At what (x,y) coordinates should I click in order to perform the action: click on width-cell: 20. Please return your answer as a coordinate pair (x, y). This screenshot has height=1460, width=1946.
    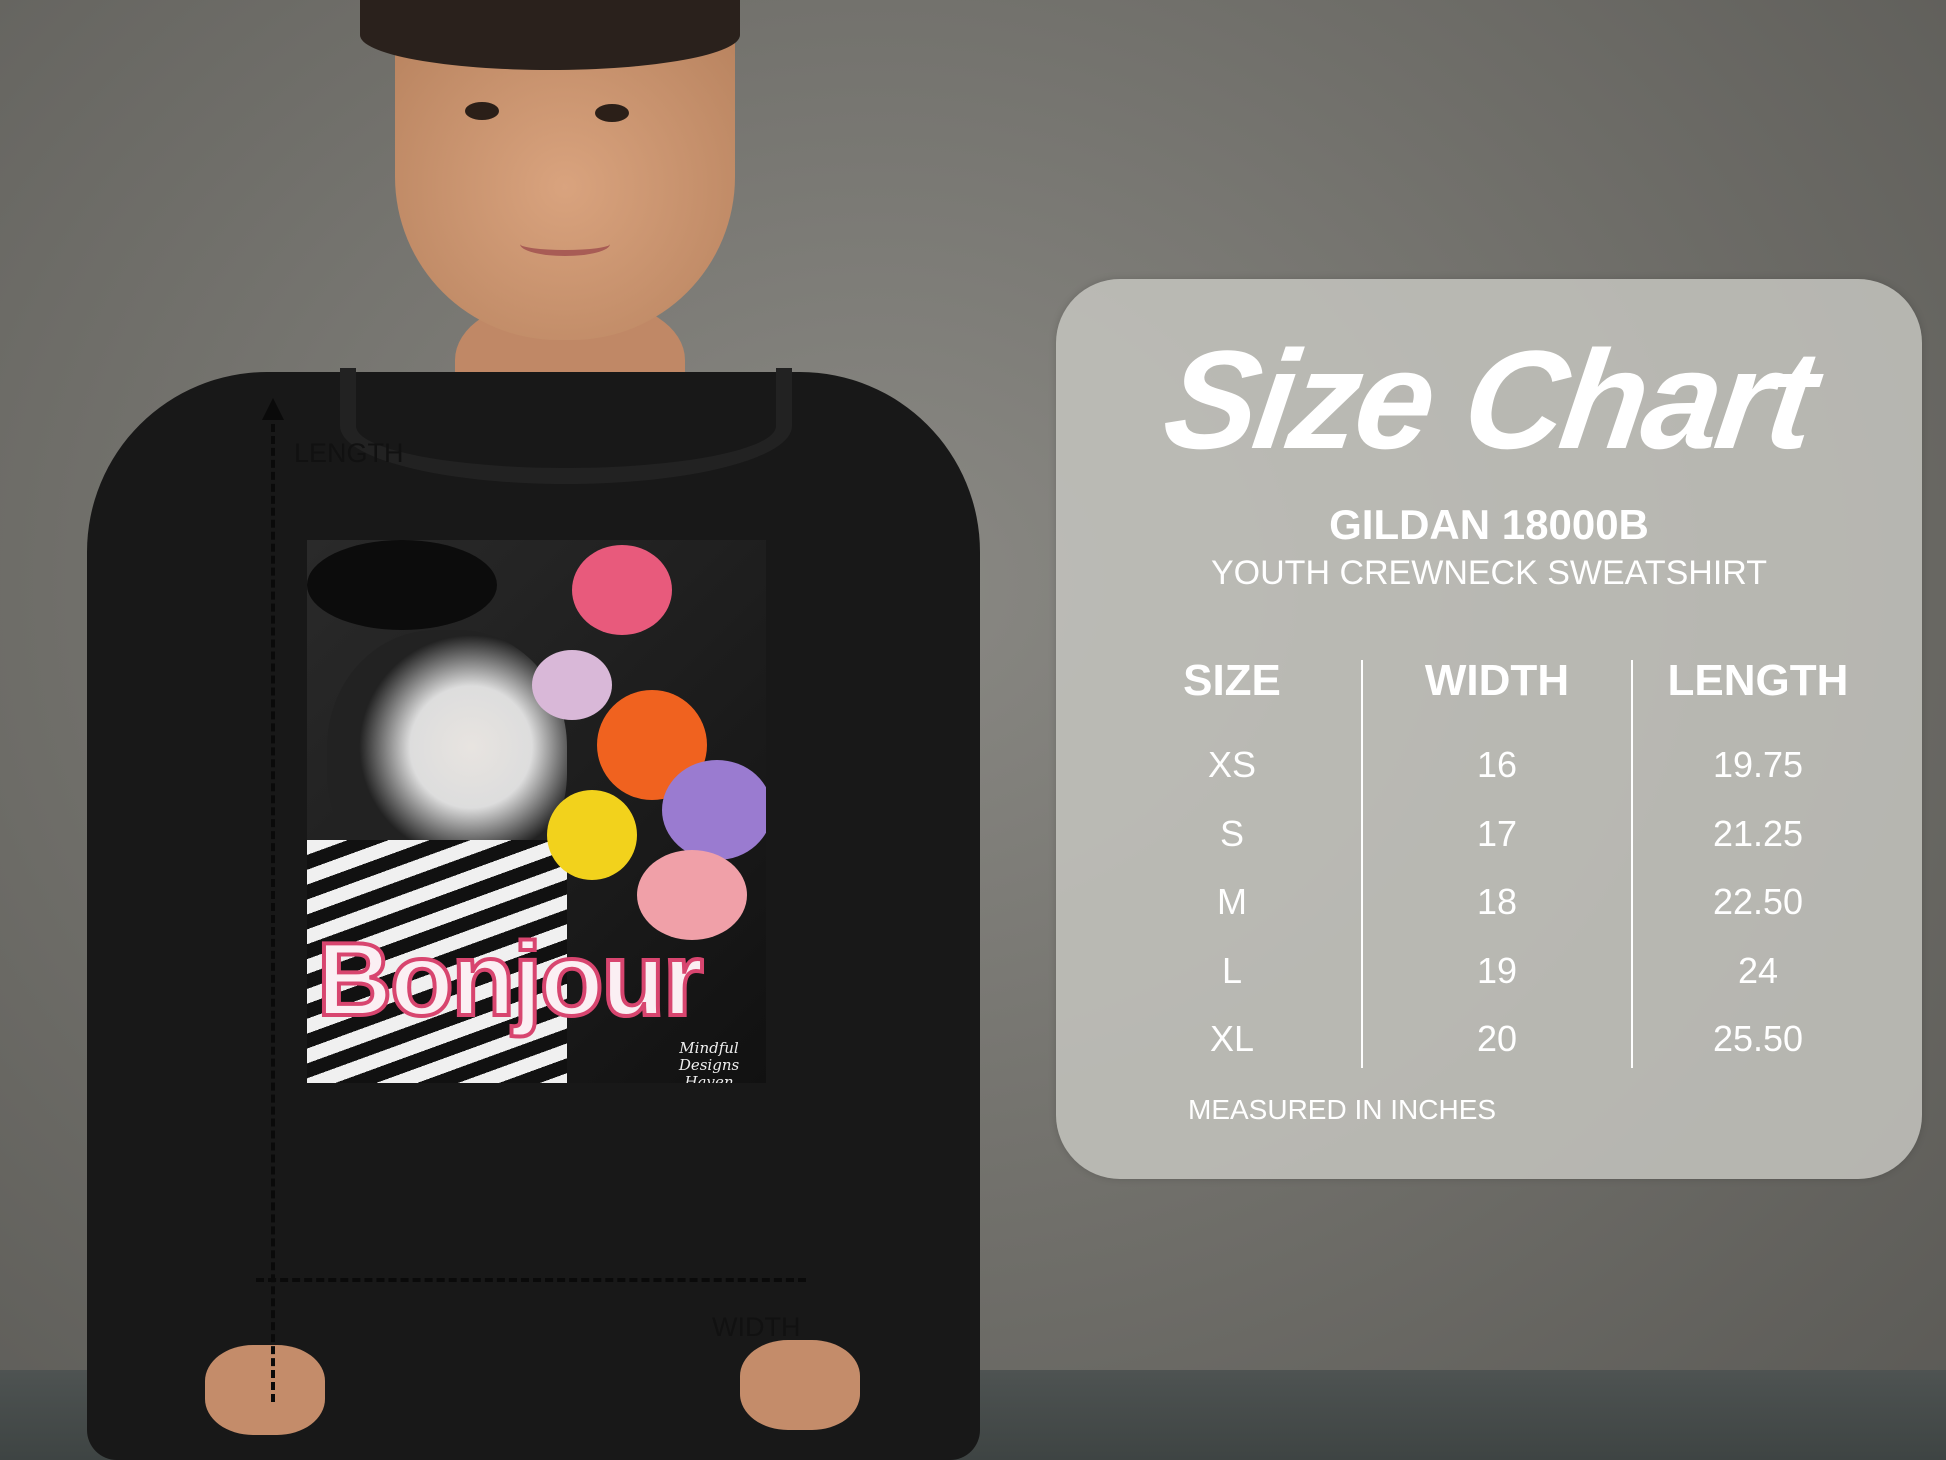
    Looking at the image, I should click on (1497, 1038).